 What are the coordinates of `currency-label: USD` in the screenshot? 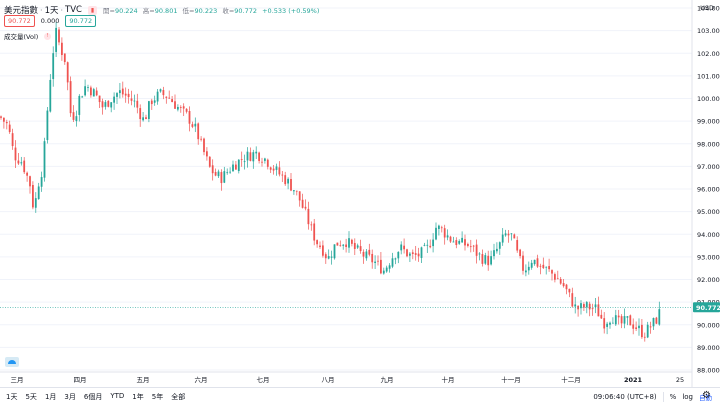 It's located at (707, 8).